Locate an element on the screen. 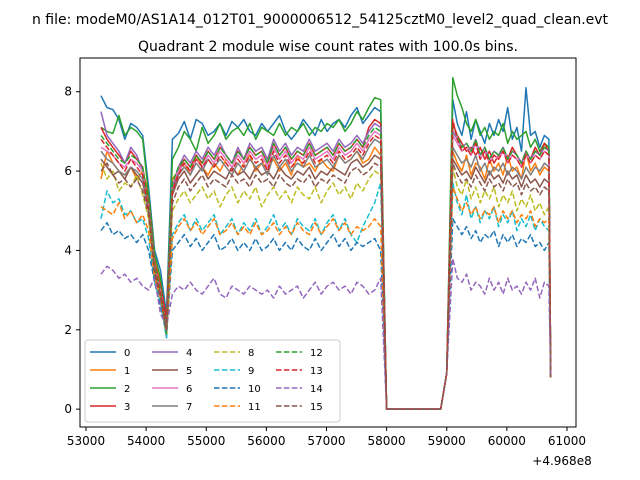  x-tick-label: 59000 is located at coordinates (447, 441).